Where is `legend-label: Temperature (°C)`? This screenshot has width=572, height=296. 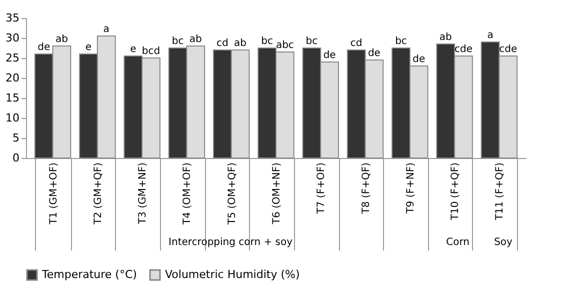 legend-label: Temperature (°C) is located at coordinates (89, 274).